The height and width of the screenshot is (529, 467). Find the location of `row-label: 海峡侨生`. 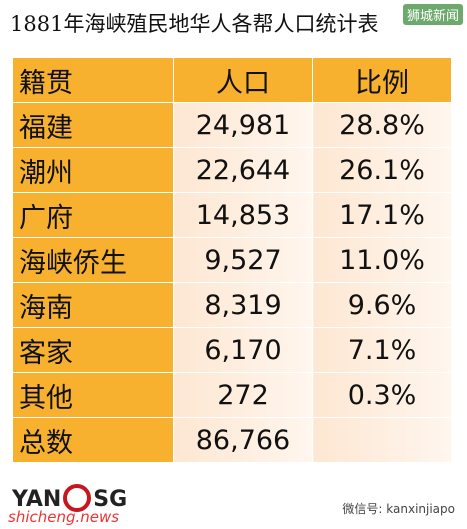

row-label: 海峡侨生 is located at coordinates (93, 260).